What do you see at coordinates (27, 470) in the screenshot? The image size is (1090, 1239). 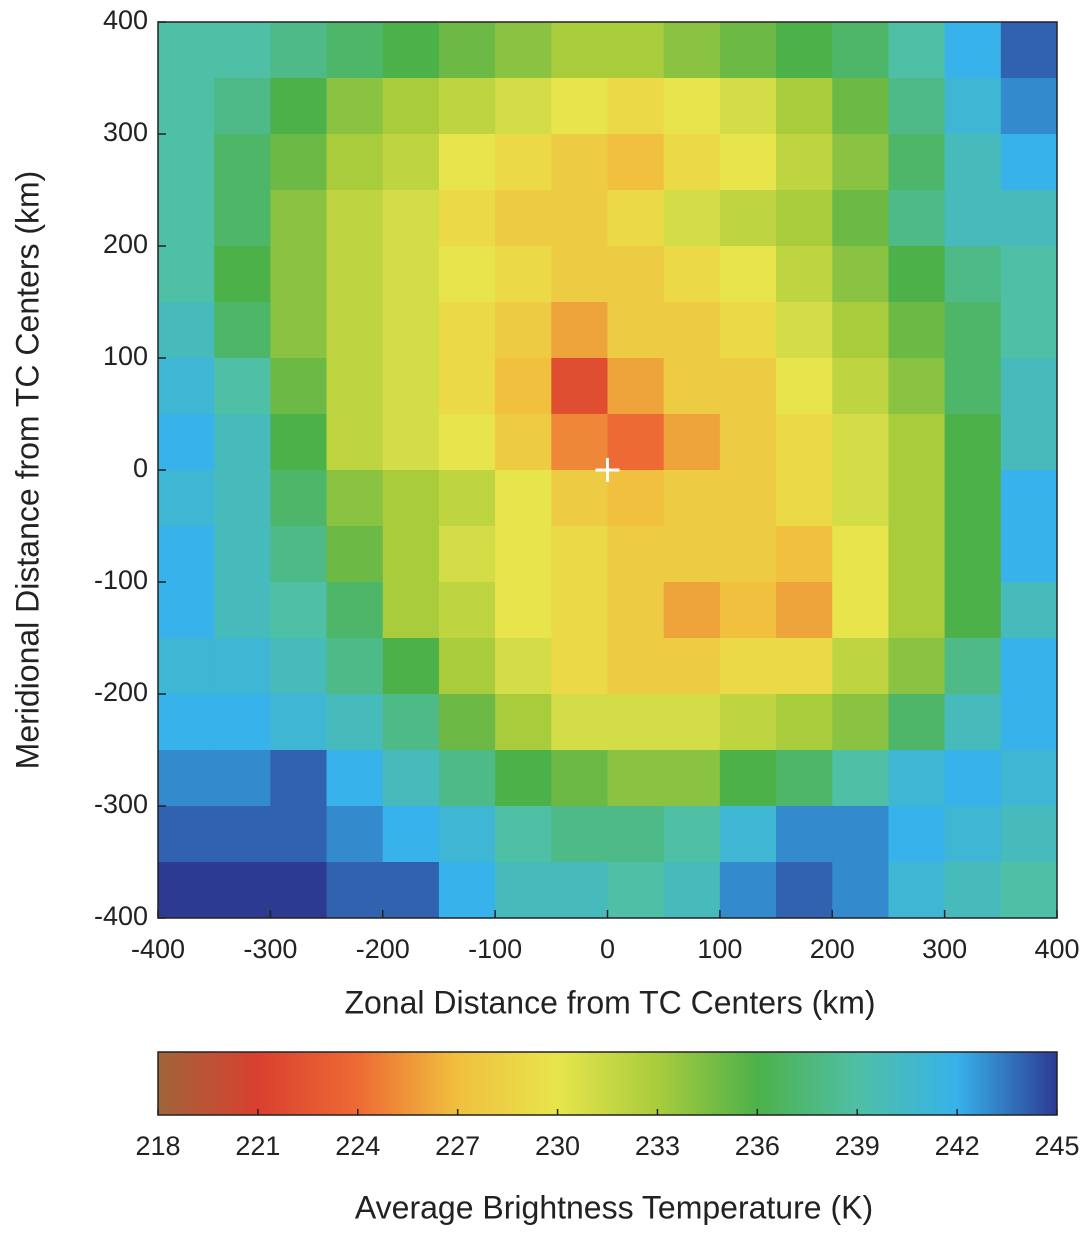 I see `y-axis-label: Meridional Distance from TC Centers (km)` at bounding box center [27, 470].